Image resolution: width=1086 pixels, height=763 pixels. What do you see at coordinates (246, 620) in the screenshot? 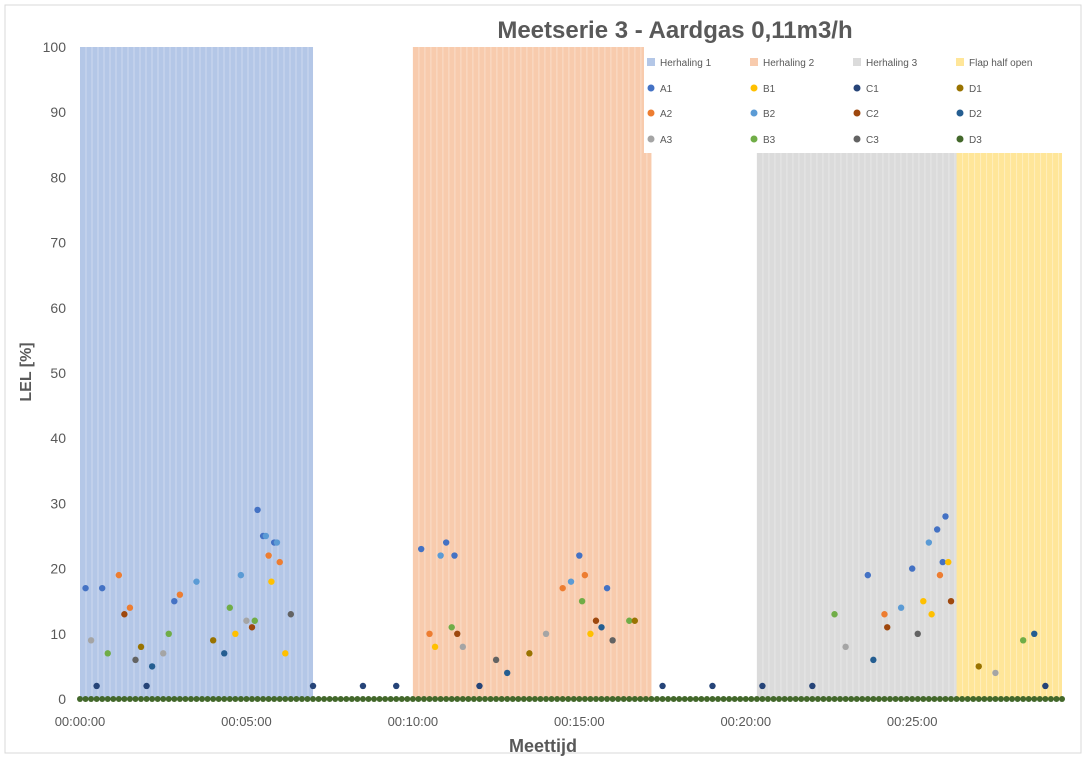
I see `point-A3` at bounding box center [246, 620].